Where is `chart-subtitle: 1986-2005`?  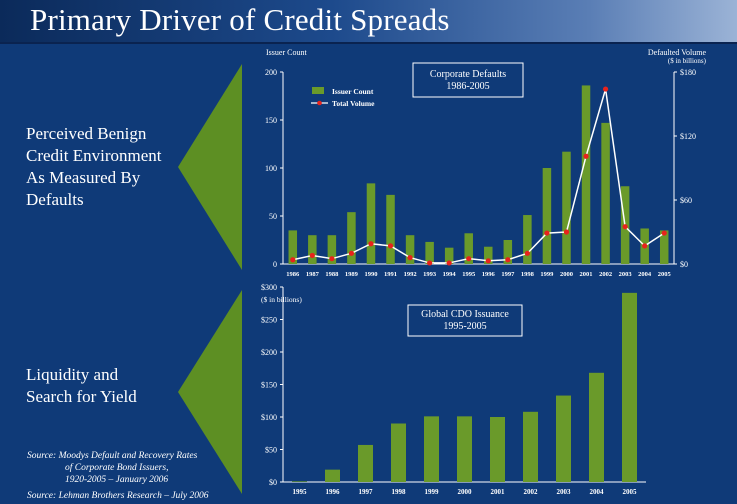 chart-subtitle: 1986-2005 is located at coordinates (467, 86).